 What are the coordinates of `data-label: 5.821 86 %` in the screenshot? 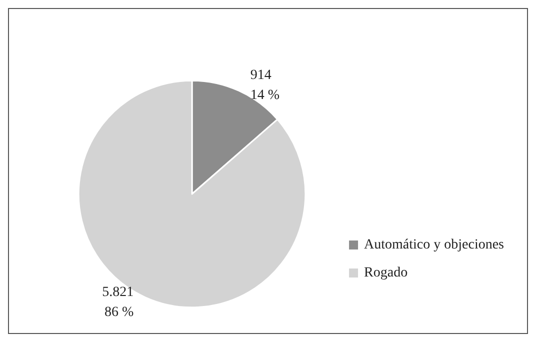 It's located at (118, 302).